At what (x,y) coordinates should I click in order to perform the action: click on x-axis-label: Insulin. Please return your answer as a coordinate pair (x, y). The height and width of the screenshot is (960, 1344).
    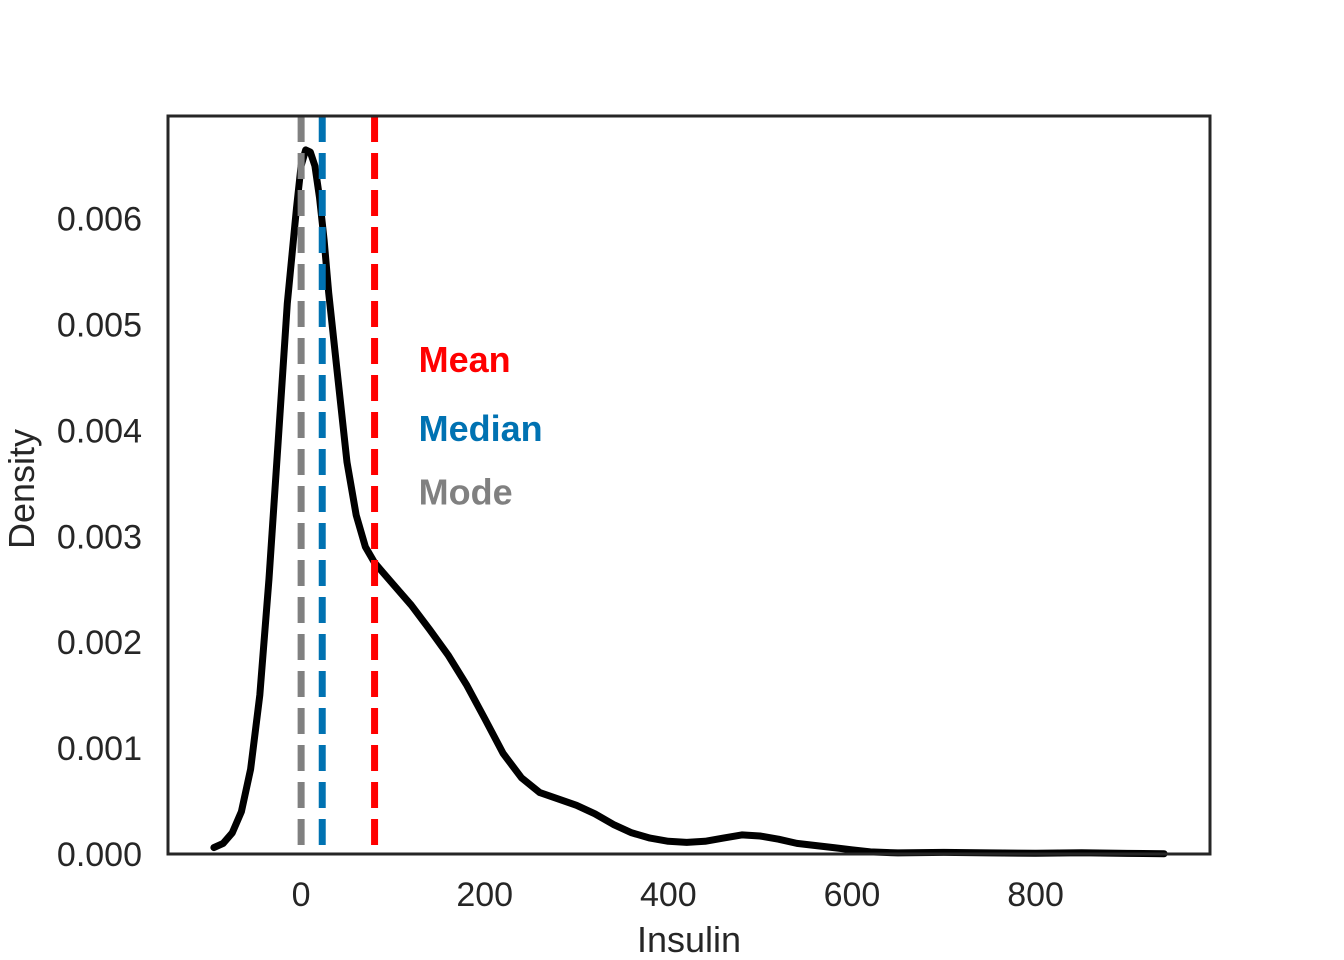
    Looking at the image, I should click on (689, 939).